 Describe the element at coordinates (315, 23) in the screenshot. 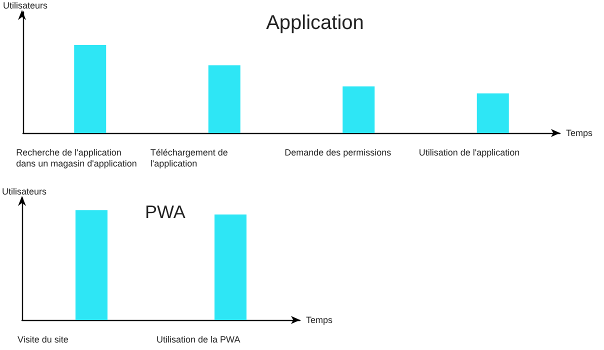

I see `chart-title: Application` at that location.